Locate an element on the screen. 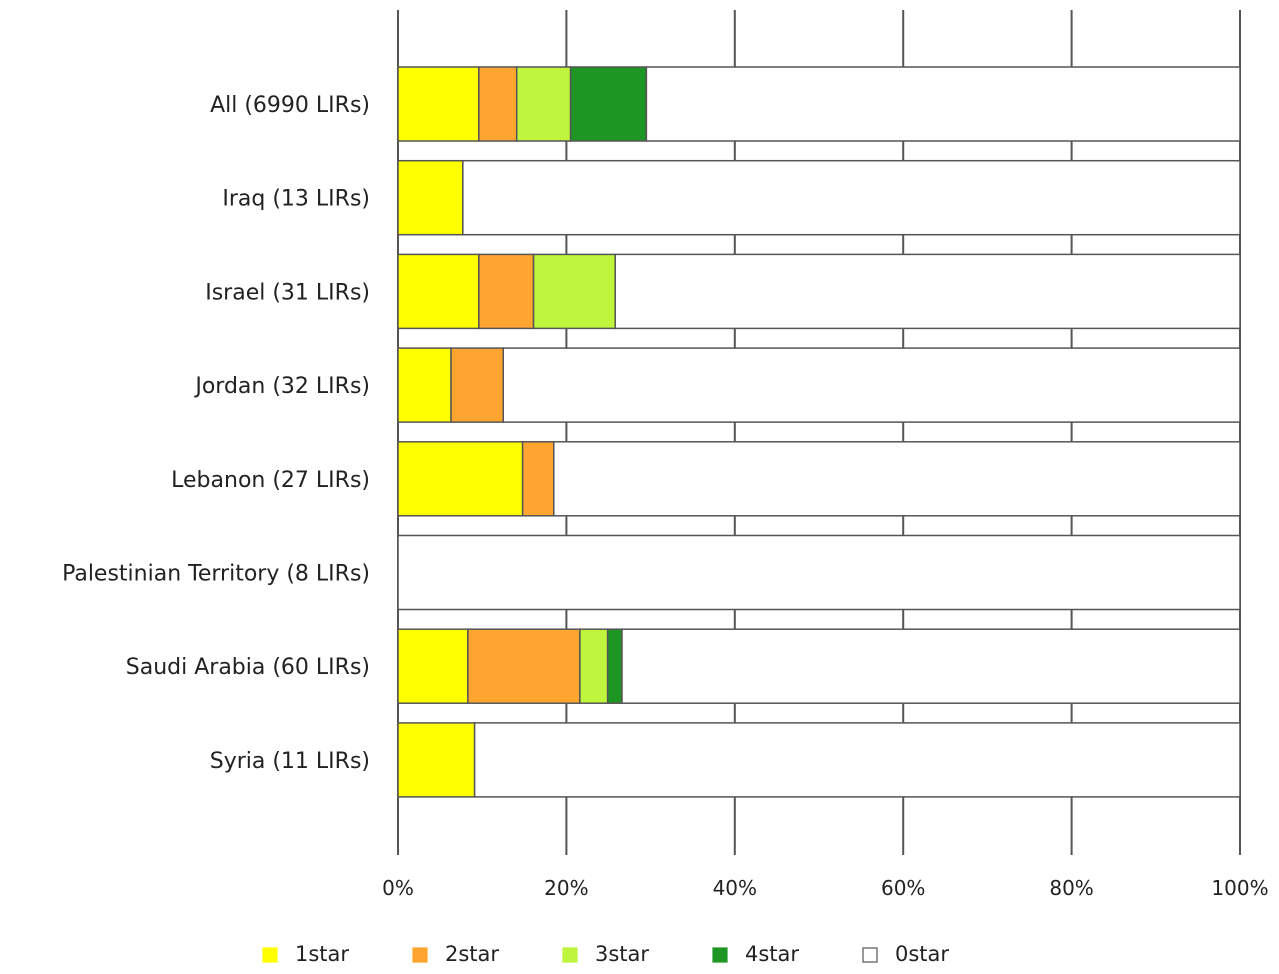 Image resolution: width=1279 pixels, height=974 pixels. bar-segment-iraq-1star is located at coordinates (430, 197).